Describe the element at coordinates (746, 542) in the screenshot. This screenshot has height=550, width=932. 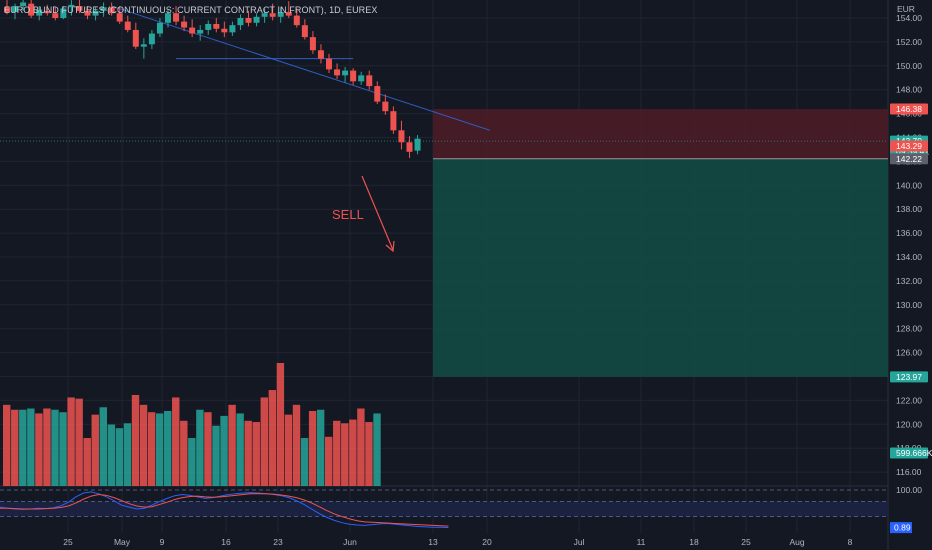
I see `time-tick-label: 25` at that location.